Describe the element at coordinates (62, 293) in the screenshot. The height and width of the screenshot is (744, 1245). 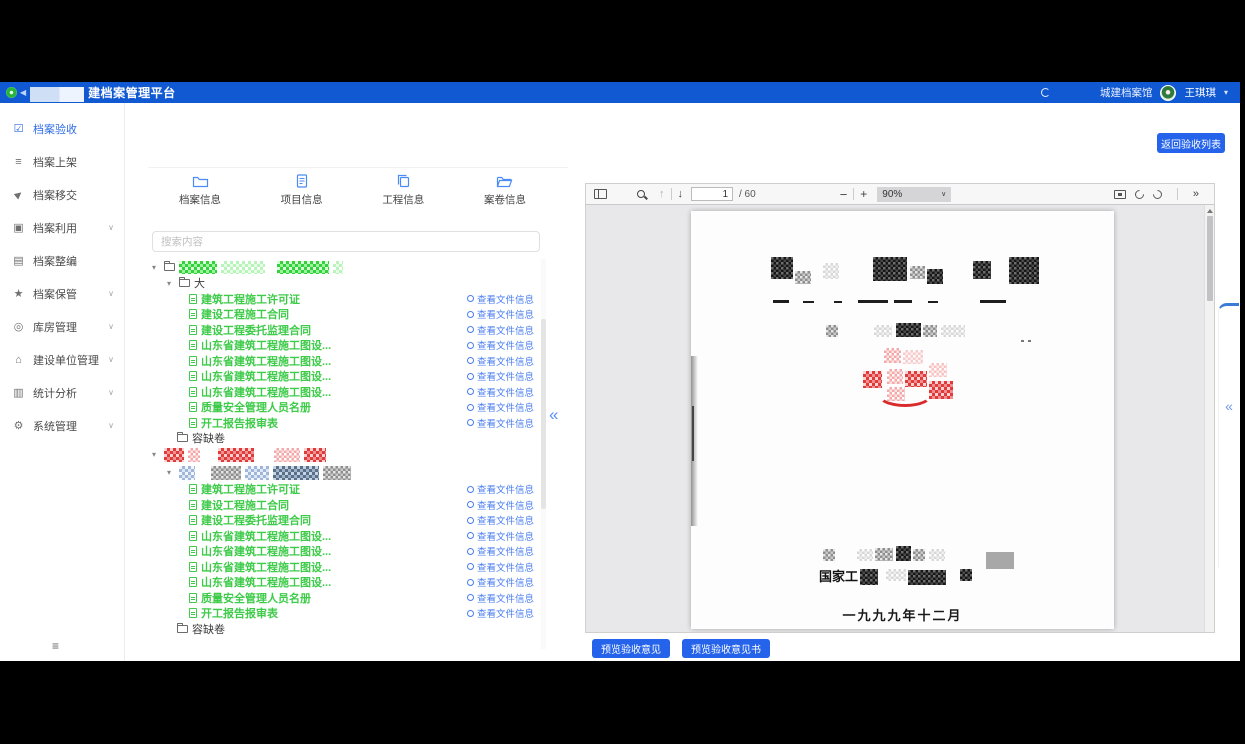
I see `sidebar-item: ★ 档案保管 ∨` at that location.